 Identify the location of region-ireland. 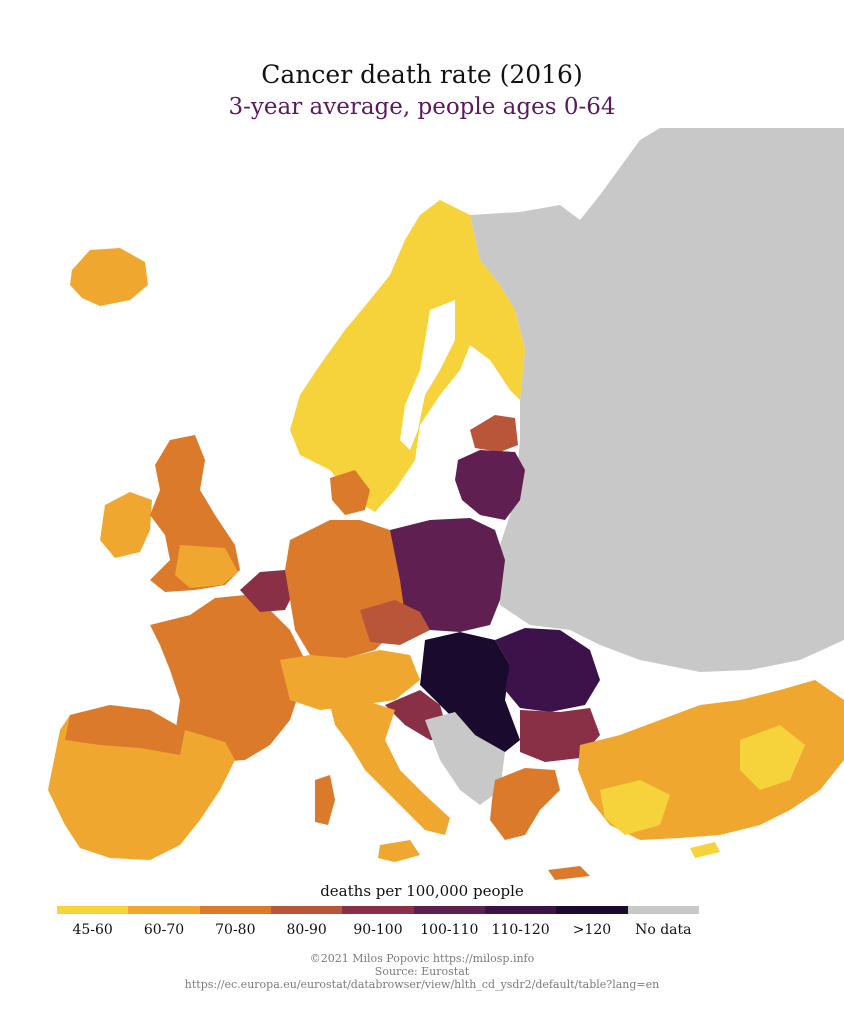
(126, 525).